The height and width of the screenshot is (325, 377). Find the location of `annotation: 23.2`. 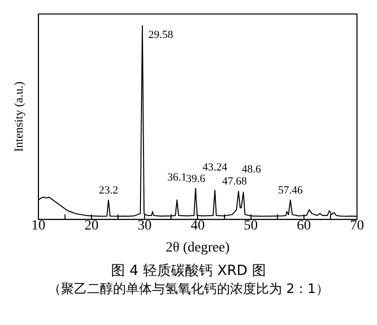

annotation: 23.2 is located at coordinates (108, 190).